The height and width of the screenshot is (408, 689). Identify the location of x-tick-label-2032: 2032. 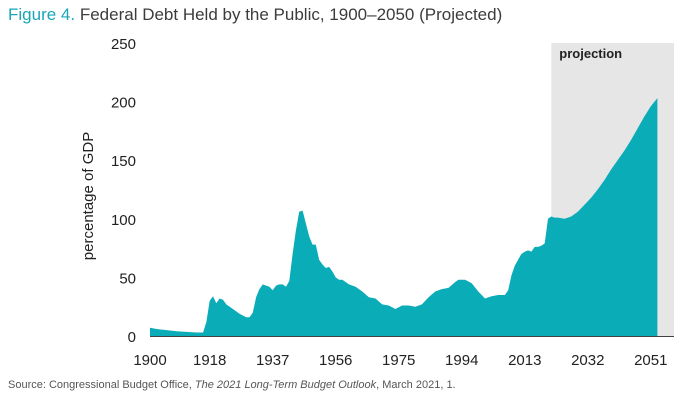
(587, 360).